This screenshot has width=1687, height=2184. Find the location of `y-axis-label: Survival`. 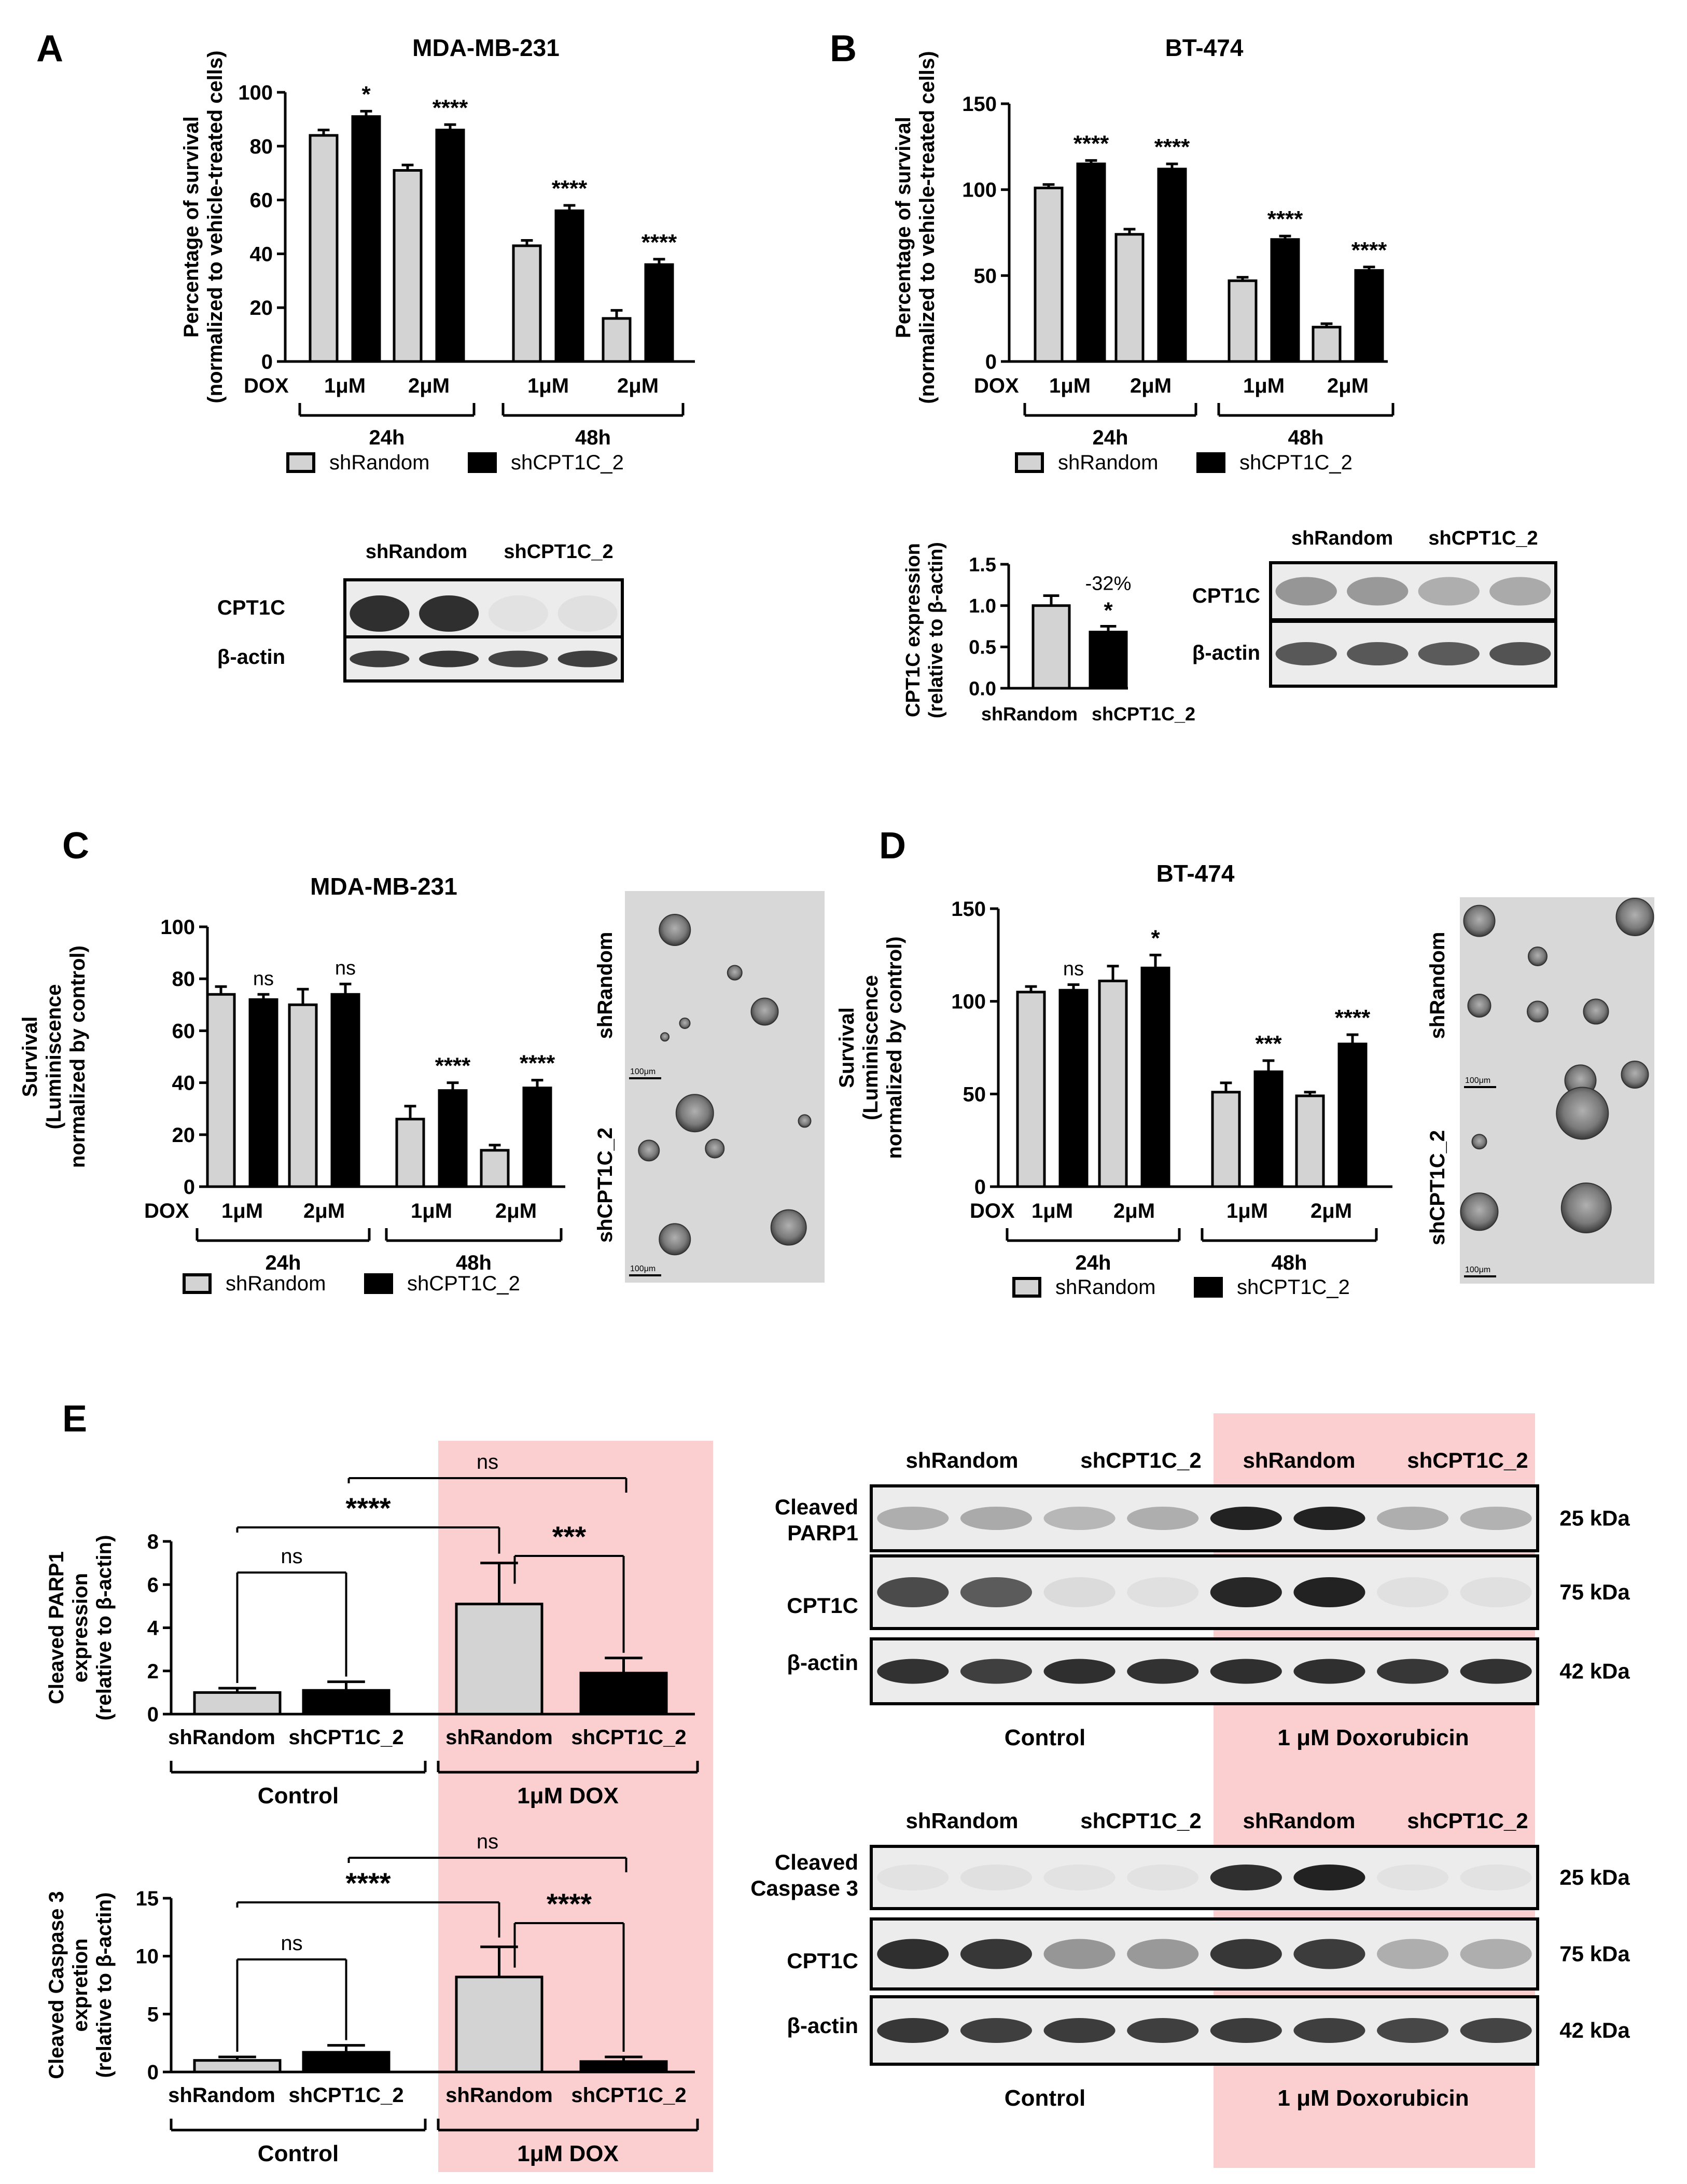

y-axis-label: Survival is located at coordinates (846, 1047).